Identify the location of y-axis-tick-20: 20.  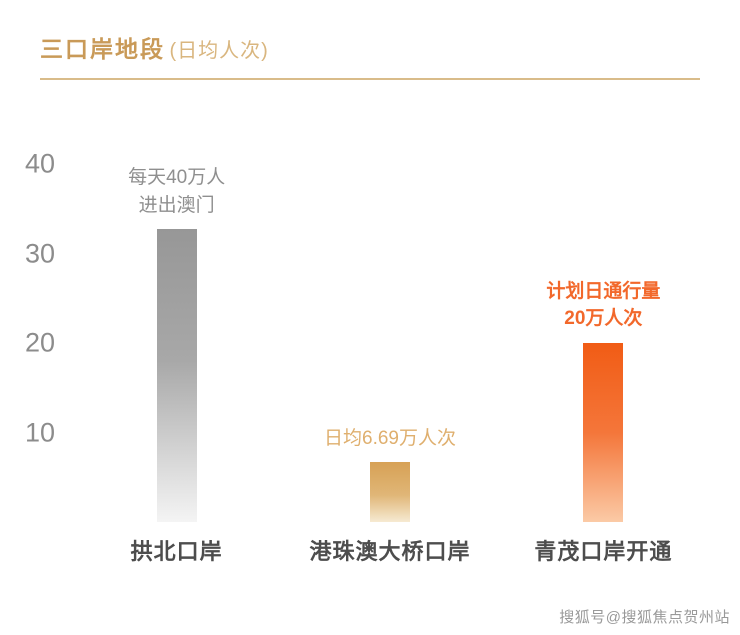
(39, 342).